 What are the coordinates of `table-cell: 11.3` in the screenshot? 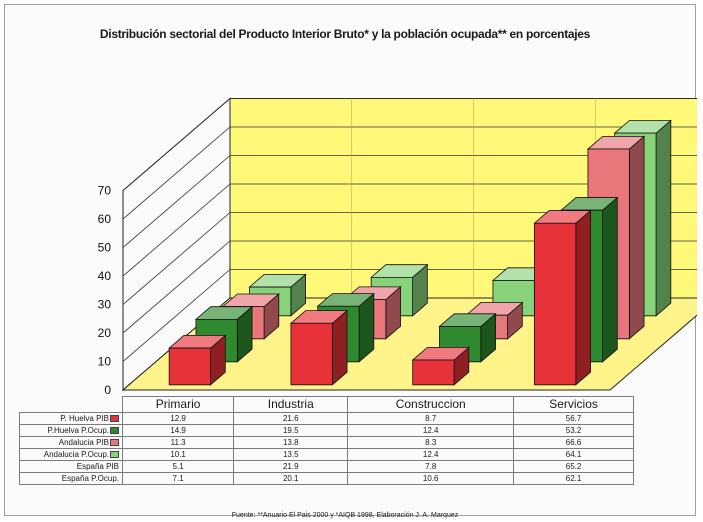 It's located at (178, 442).